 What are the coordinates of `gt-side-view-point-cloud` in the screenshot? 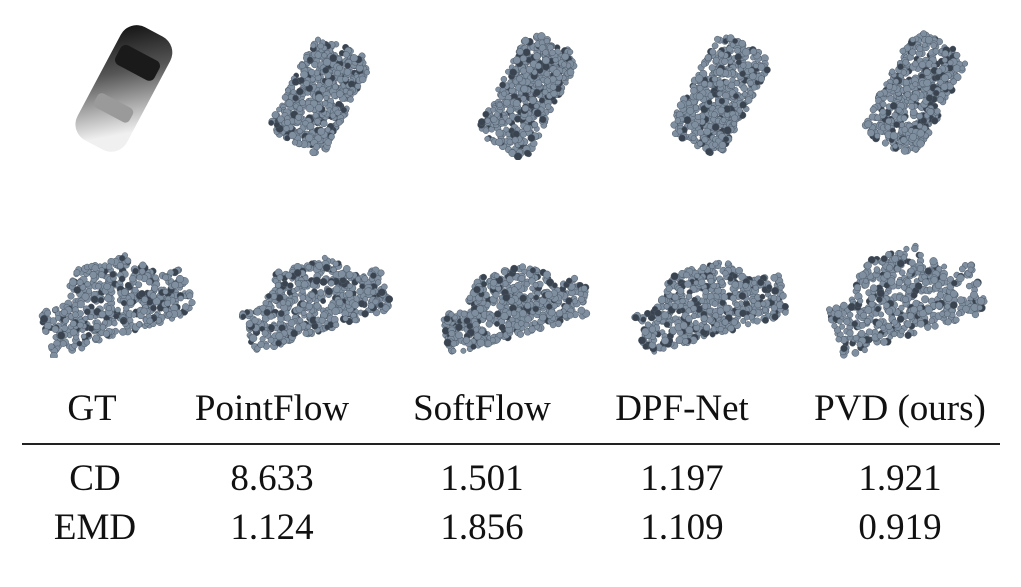 It's located at (113, 298).